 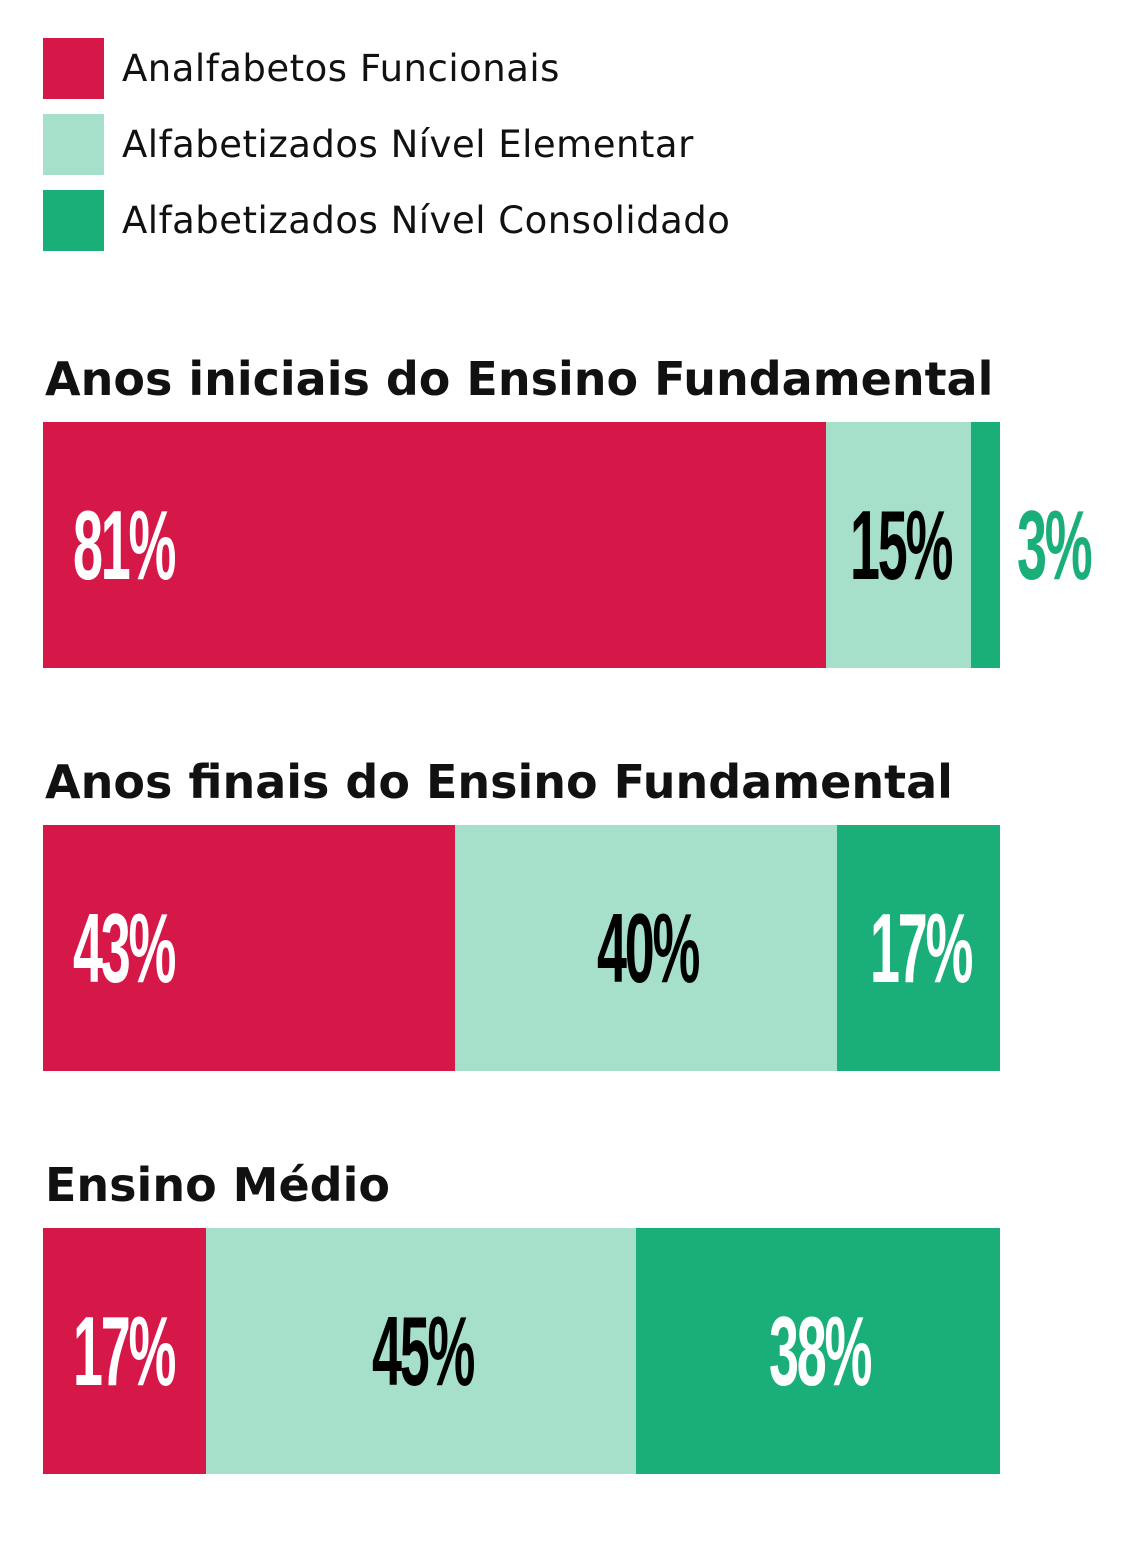 I want to click on data-label: 81%, so click(x=124, y=545).